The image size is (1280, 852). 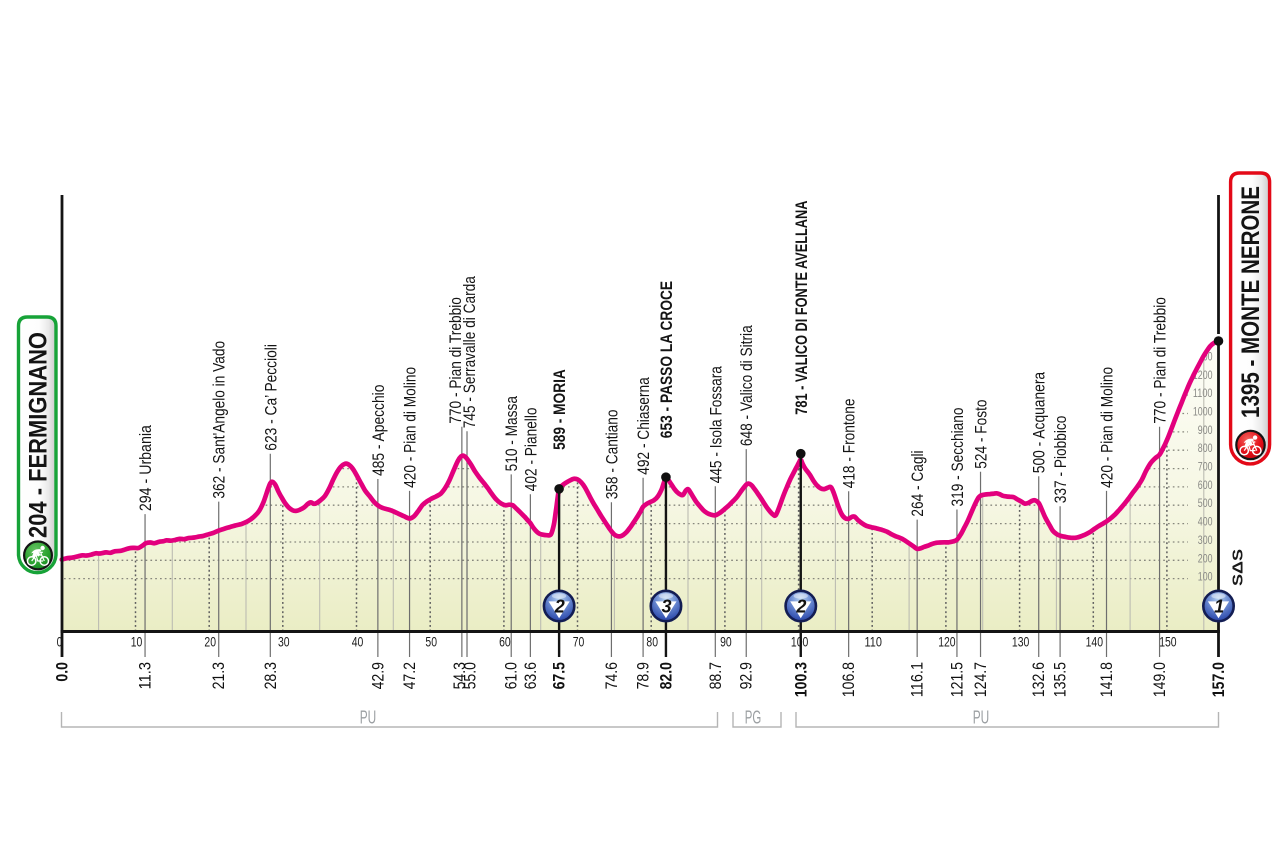 What do you see at coordinates (1238, 567) in the screenshot?
I see `svg-text: SΔS` at bounding box center [1238, 567].